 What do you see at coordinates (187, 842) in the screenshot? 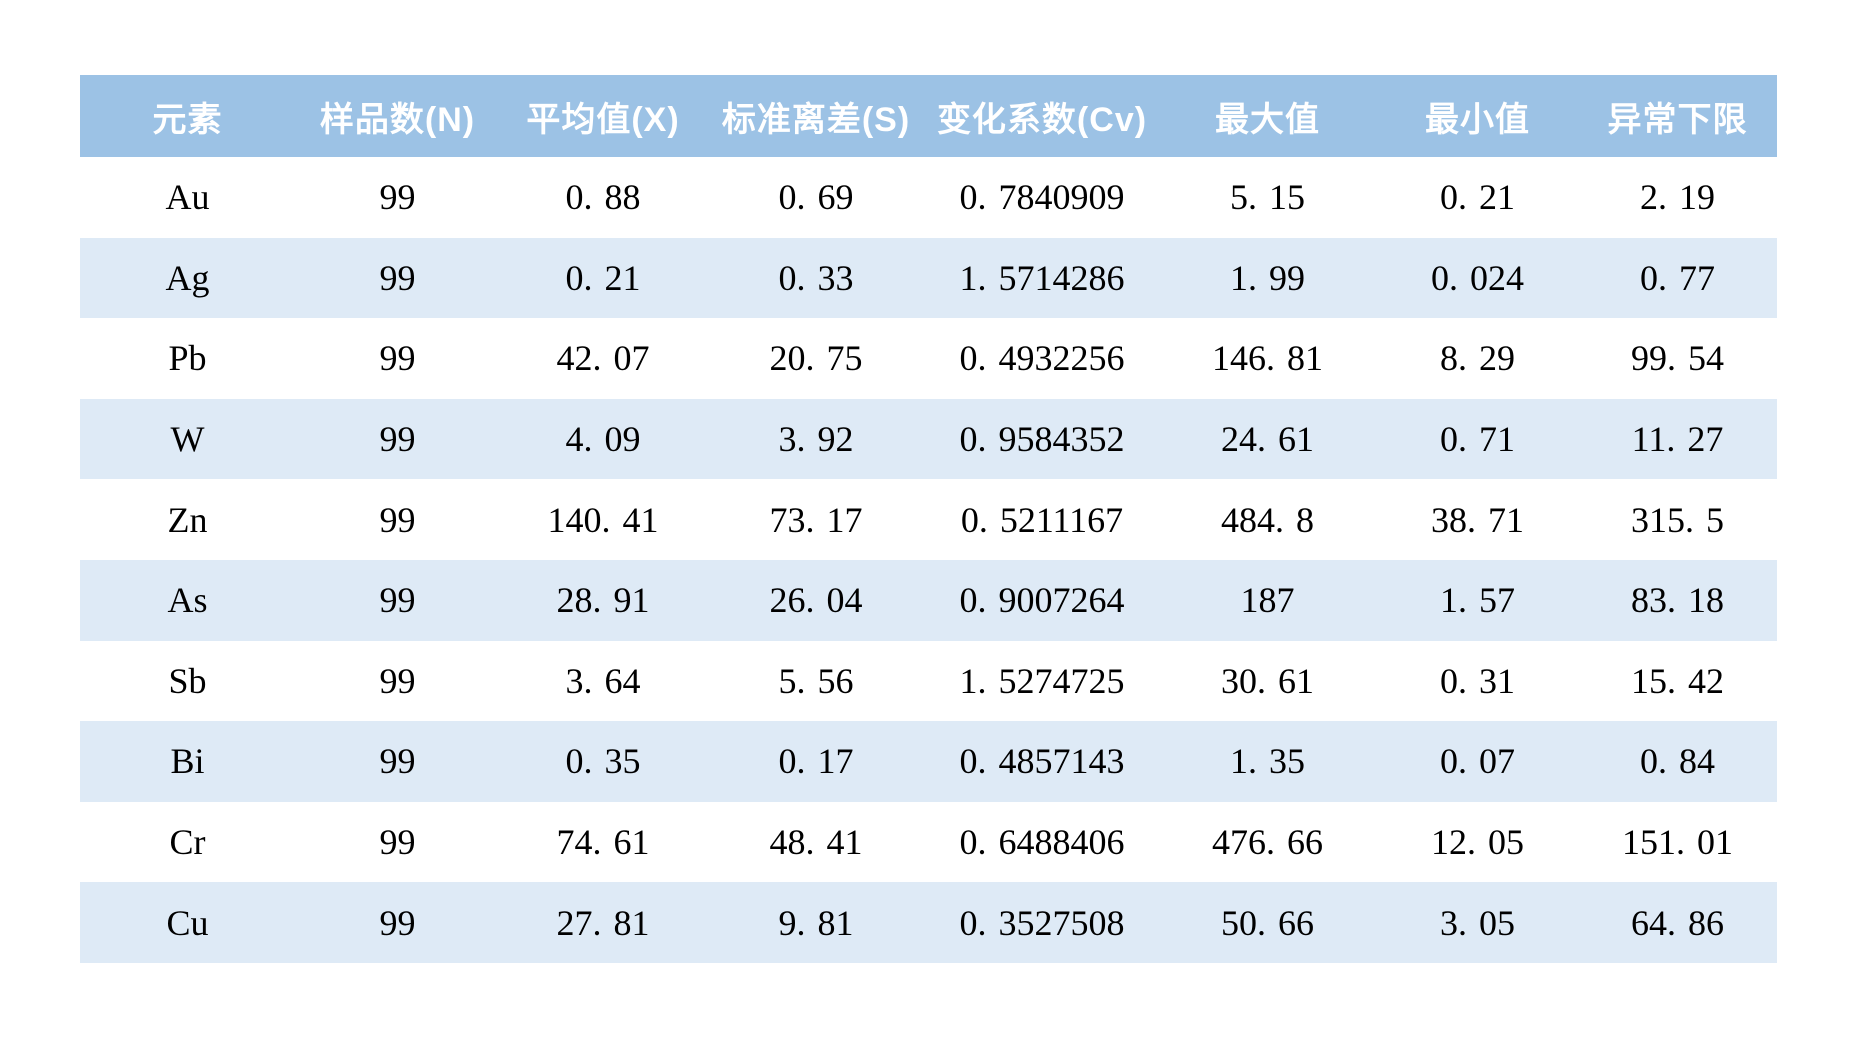
I see `cell-element: Cr` at bounding box center [187, 842].